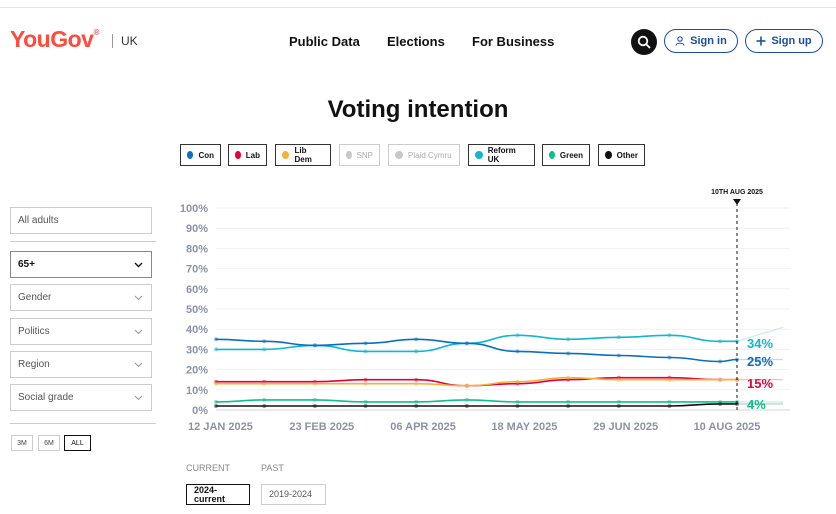  Describe the element at coordinates (238, 155) in the screenshot. I see `legend-lab-swatch` at that location.